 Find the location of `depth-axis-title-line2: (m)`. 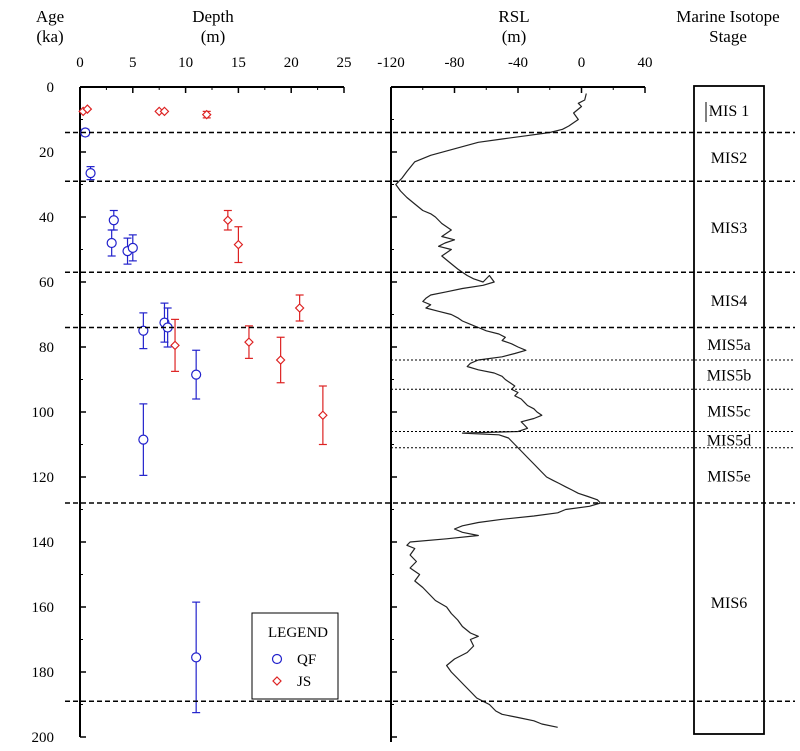

depth-axis-title-line2: (m) is located at coordinates (213, 36).